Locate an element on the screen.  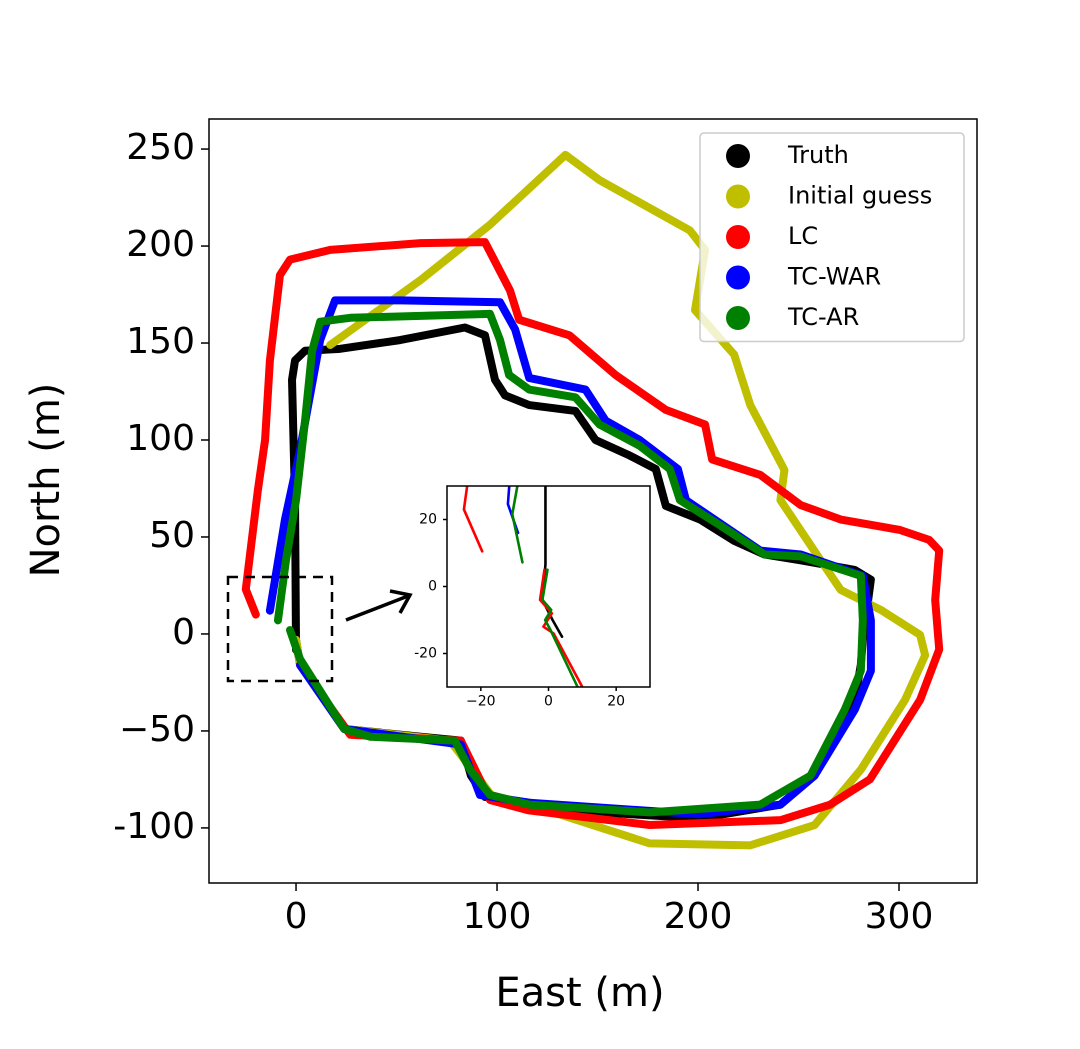
x-tick-label: 200 is located at coordinates (698, 916).